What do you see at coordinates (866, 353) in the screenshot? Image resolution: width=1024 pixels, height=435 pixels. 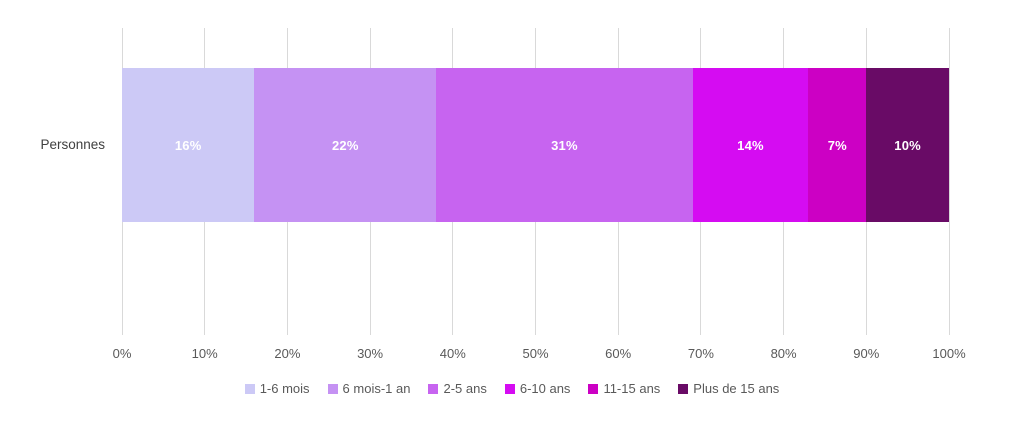 I see `x-axis-tick-label: 90%` at bounding box center [866, 353].